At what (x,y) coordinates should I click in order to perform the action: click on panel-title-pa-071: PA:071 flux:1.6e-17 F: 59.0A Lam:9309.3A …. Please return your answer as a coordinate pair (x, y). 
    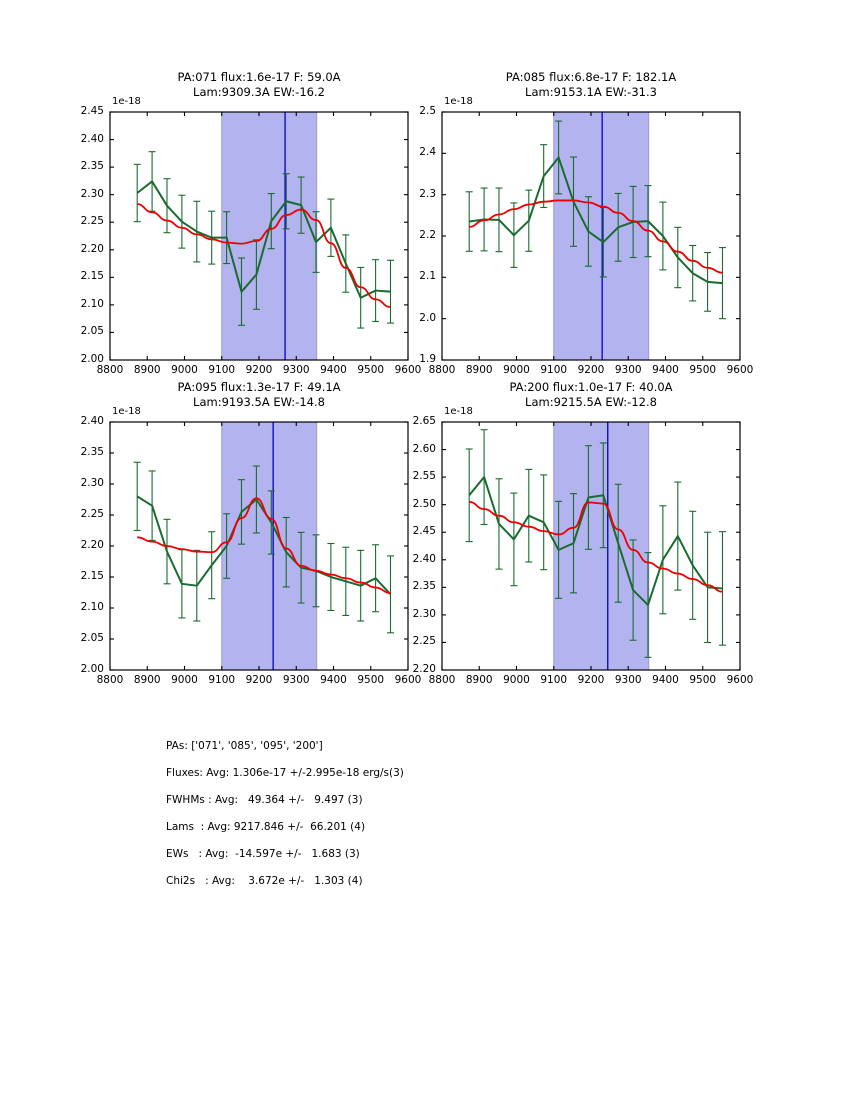
    Looking at the image, I should click on (259, 85).